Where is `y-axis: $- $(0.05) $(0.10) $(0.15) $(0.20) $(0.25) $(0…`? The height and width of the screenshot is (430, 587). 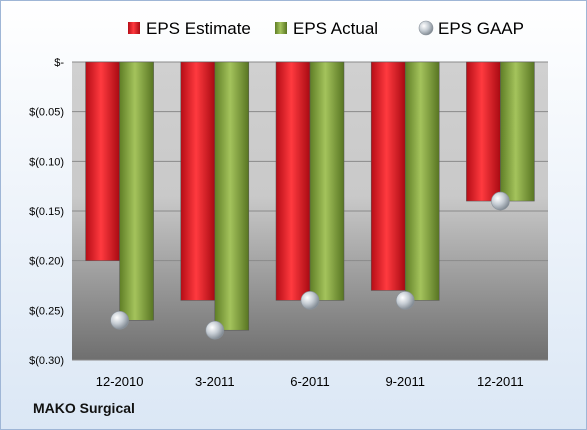
y-axis: $- $(0.05) $(0.10) $(0.15) $(0.20) $(0.25) $(0… is located at coordinates (46, 212).